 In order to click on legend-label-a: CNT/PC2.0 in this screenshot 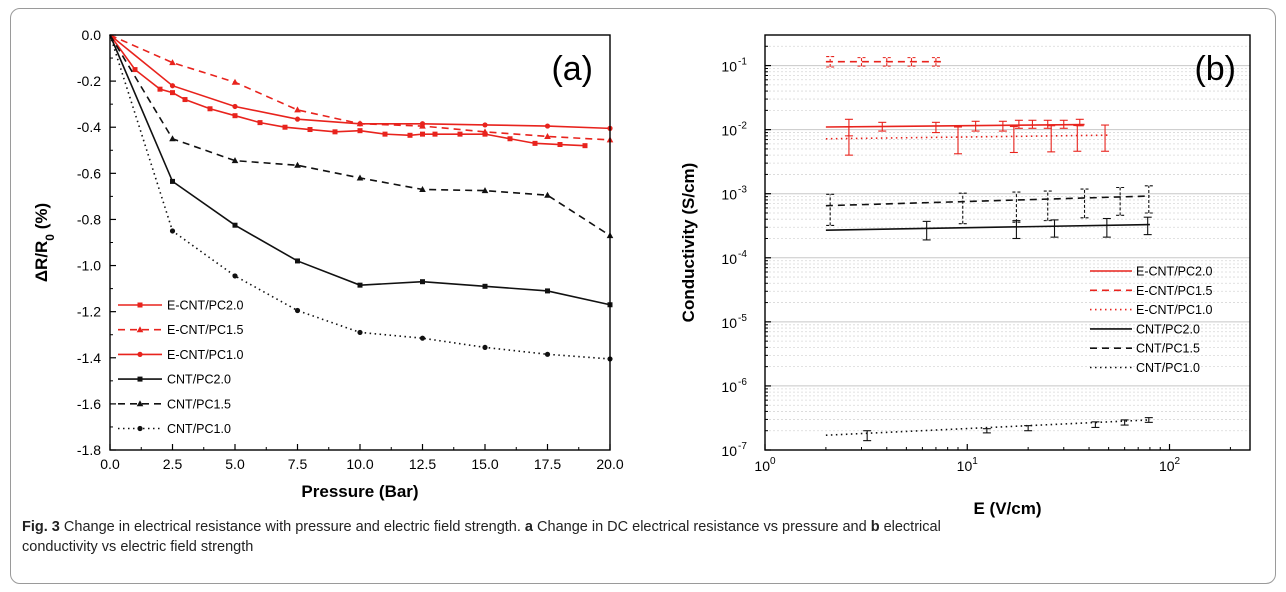, I will do `click(199, 380)`.